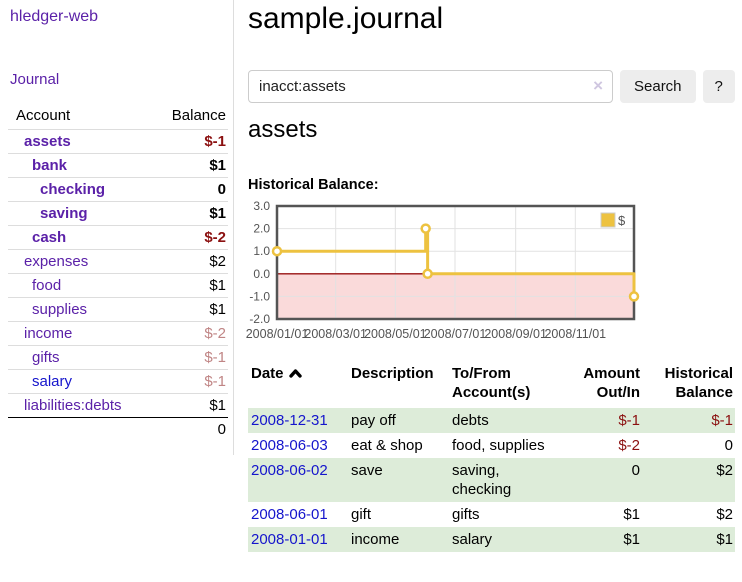 The height and width of the screenshot is (582, 742). Describe the element at coordinates (631, 514) in the screenshot. I see `transaction-amount: $1` at that location.